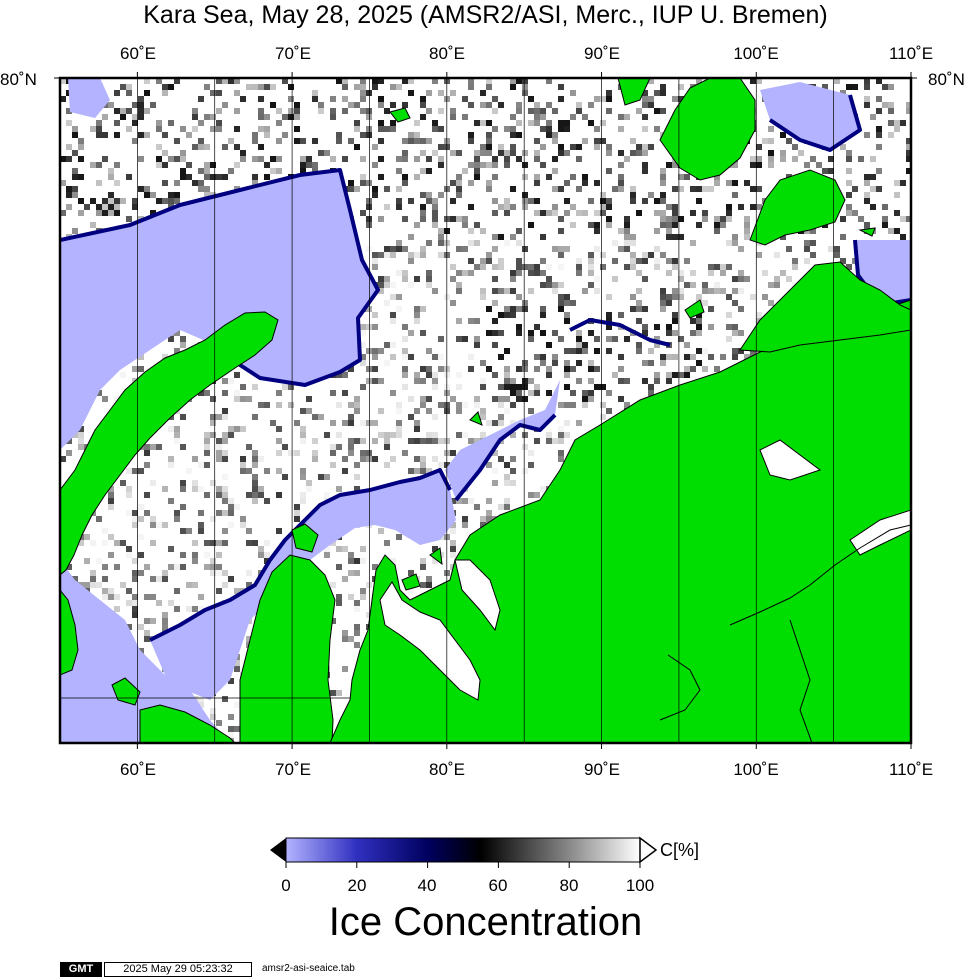 The image size is (971, 980). I want to click on bottom-lon-label-100: 100˚E, so click(756, 769).